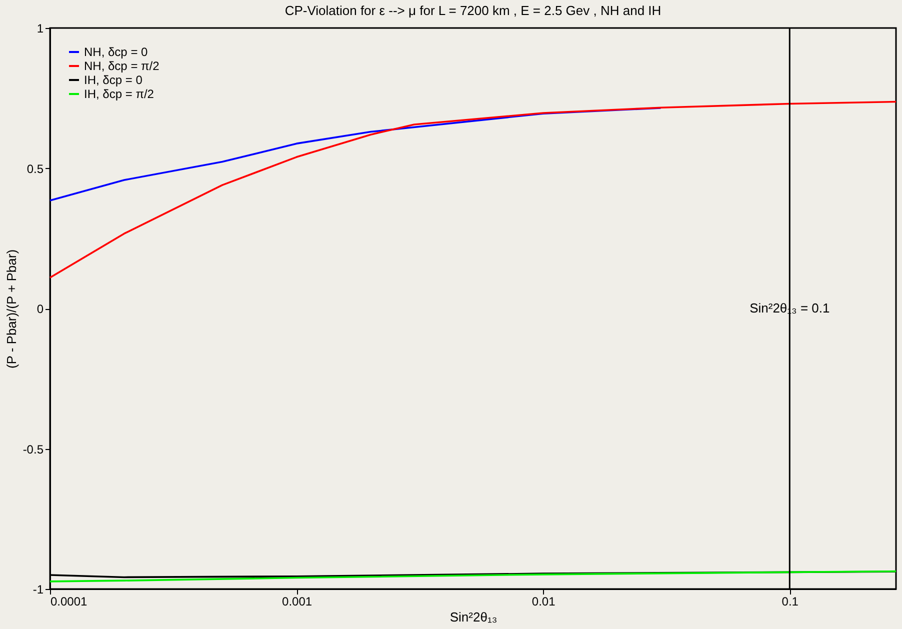  What do you see at coordinates (38, 589) in the screenshot?
I see `y-tick-label: -1` at bounding box center [38, 589].